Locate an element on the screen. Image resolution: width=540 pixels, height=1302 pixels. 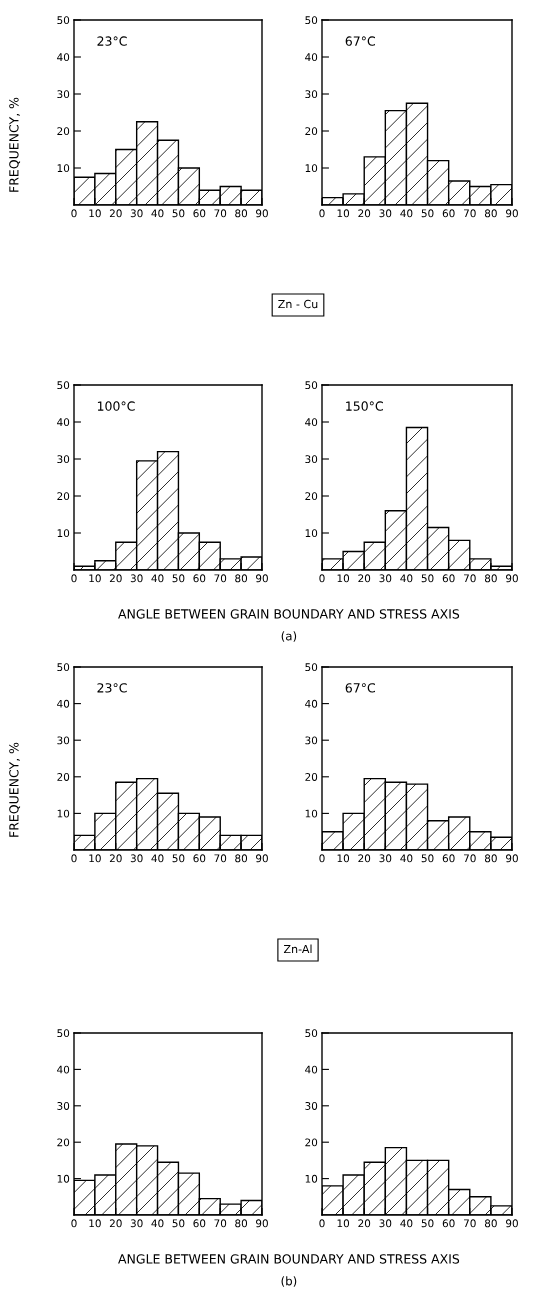
text: (b) is located at coordinates (289, 1281).